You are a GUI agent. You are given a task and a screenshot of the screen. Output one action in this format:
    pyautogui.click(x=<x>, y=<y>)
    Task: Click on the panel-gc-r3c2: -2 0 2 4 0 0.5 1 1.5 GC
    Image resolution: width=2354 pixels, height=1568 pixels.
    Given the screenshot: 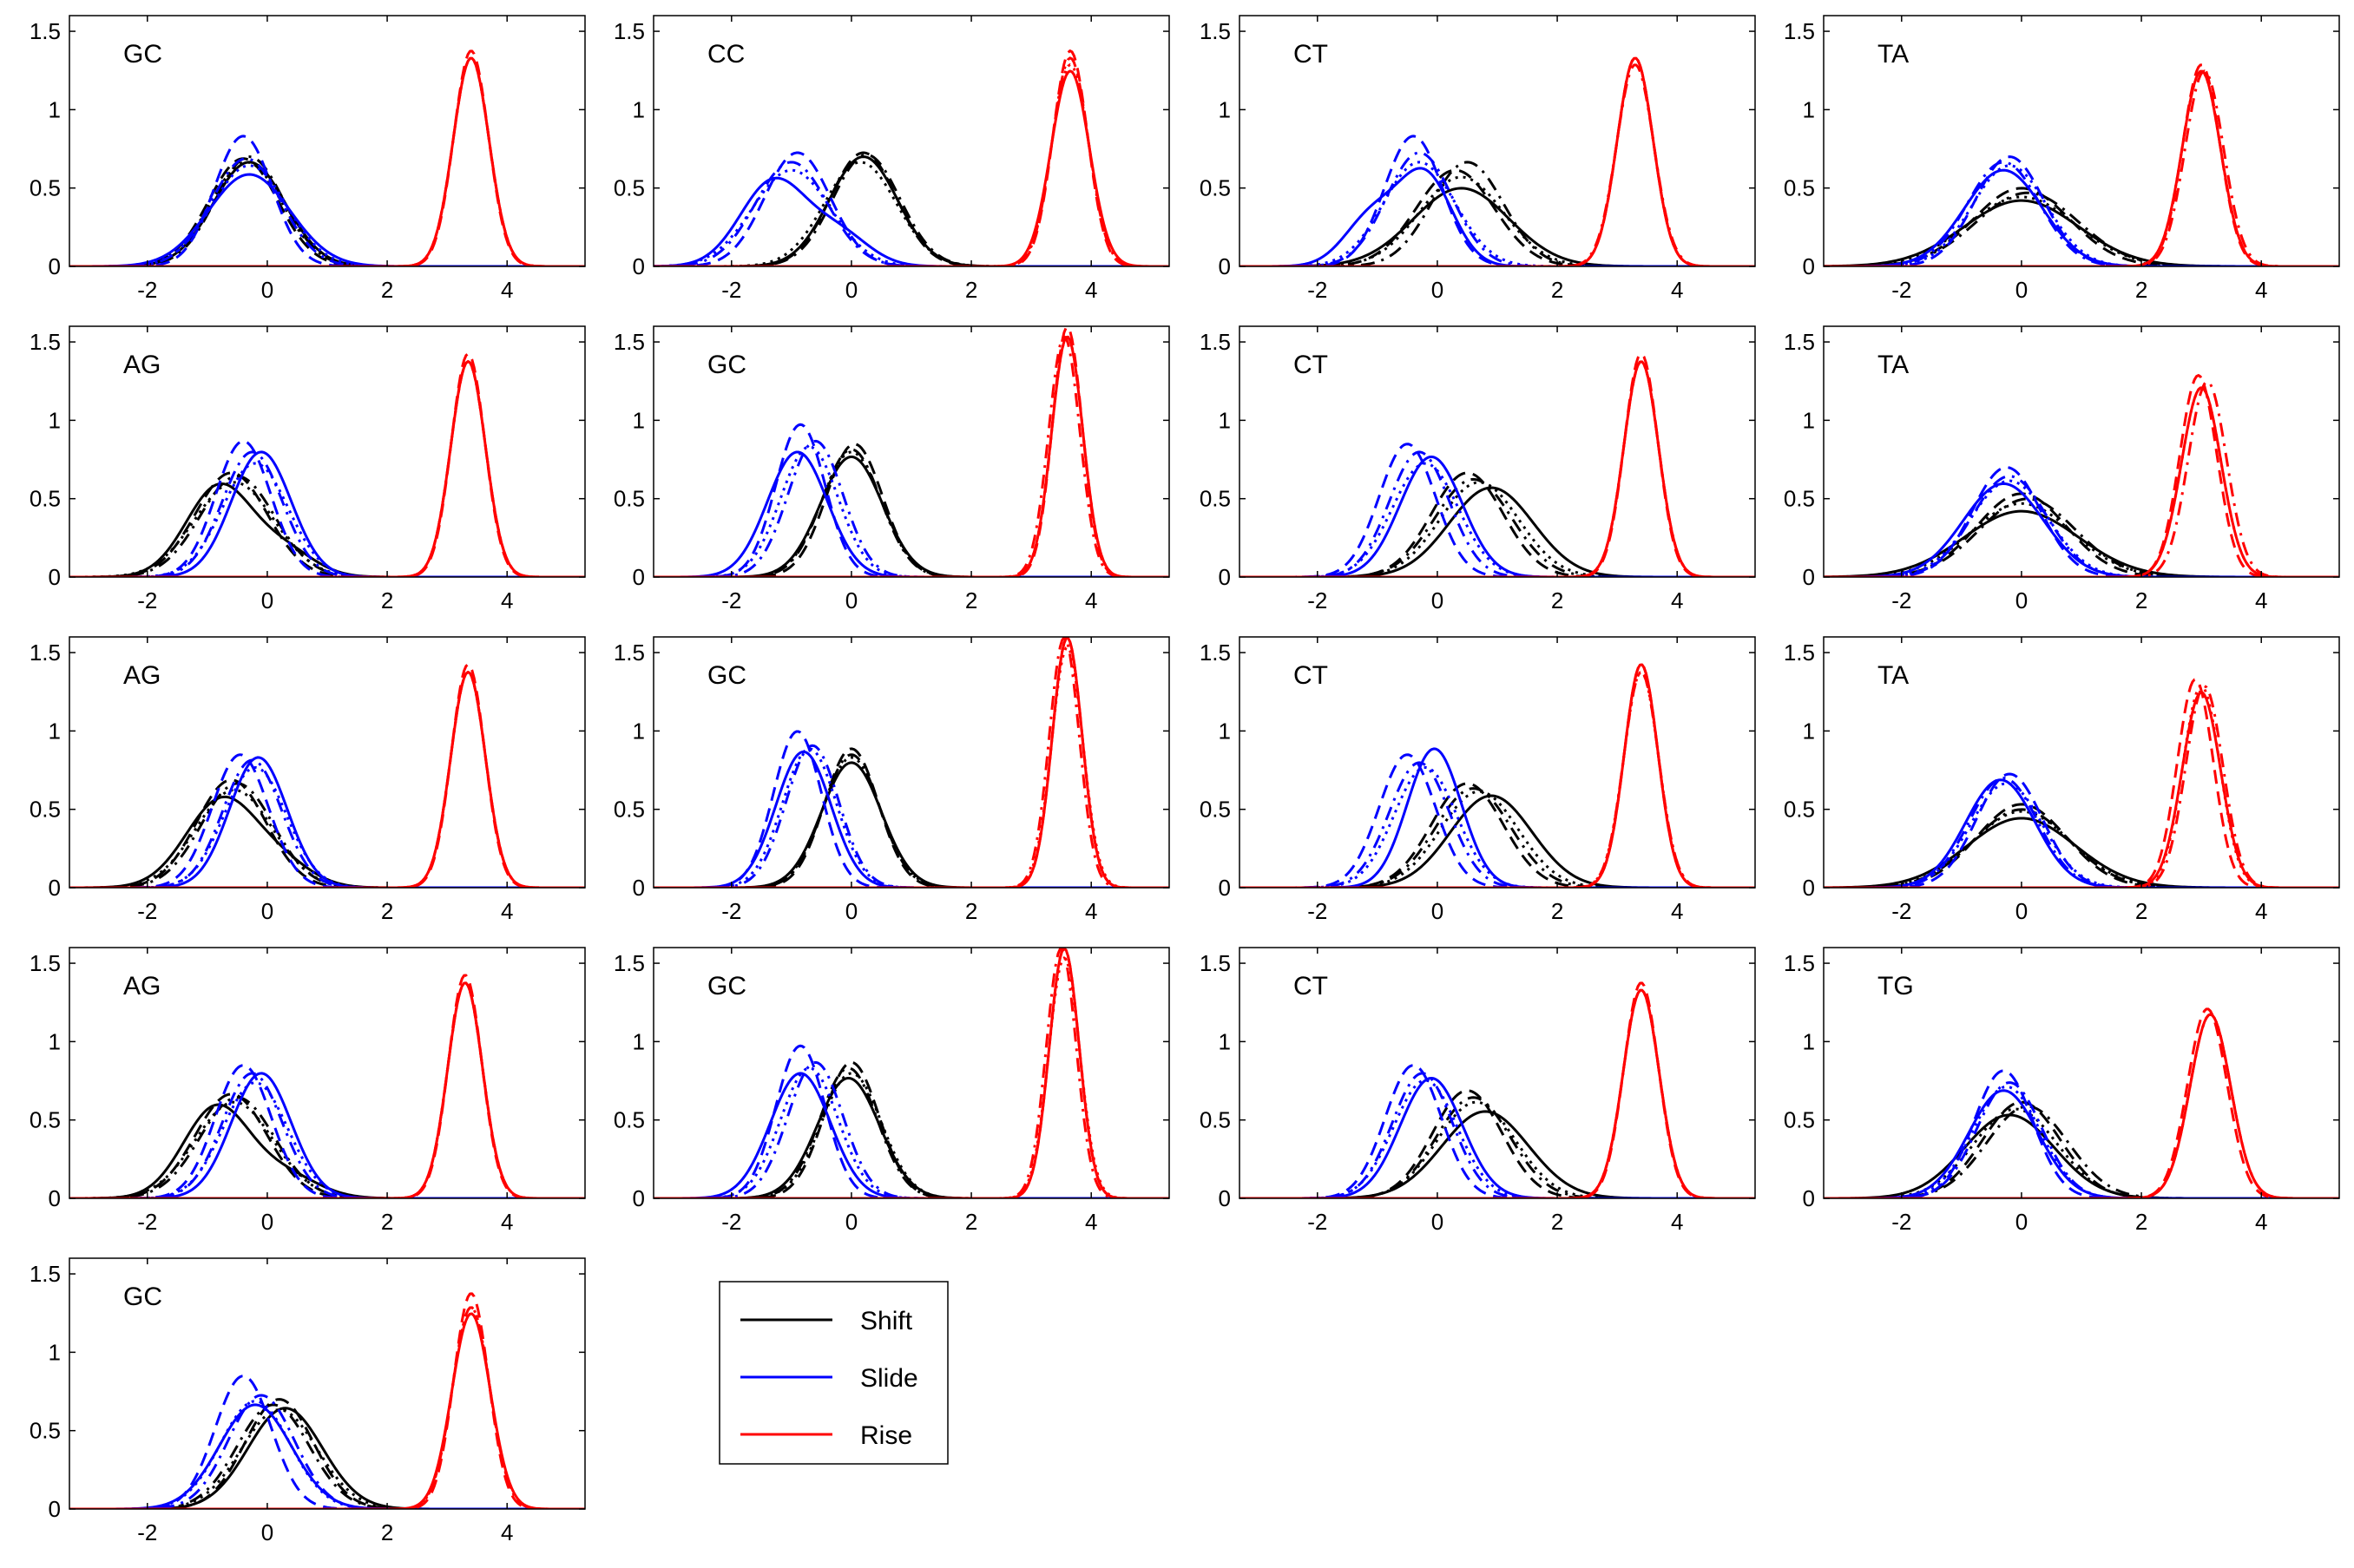 What is the action you would take?
    pyautogui.click(x=892, y=780)
    